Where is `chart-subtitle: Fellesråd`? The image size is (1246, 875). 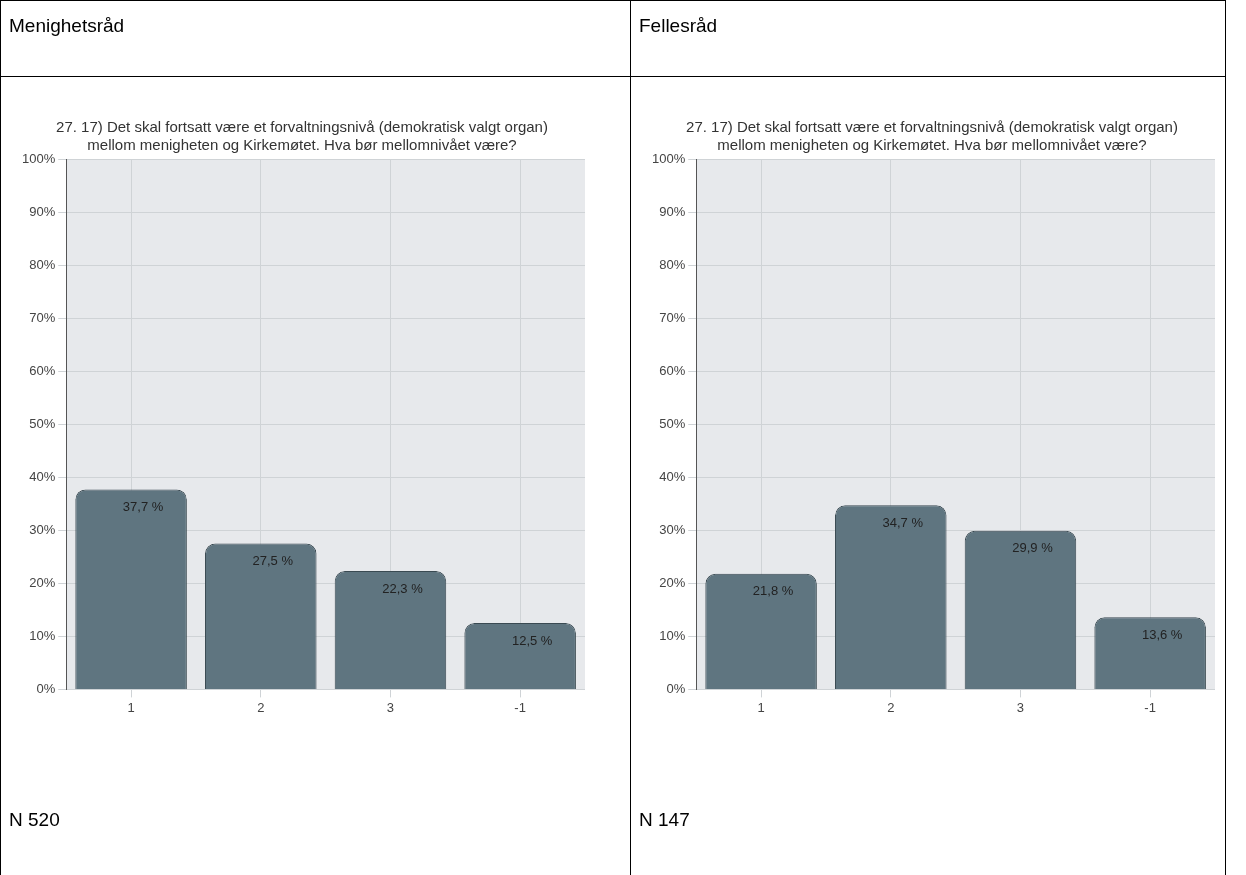 chart-subtitle: Fellesråd is located at coordinates (678, 26).